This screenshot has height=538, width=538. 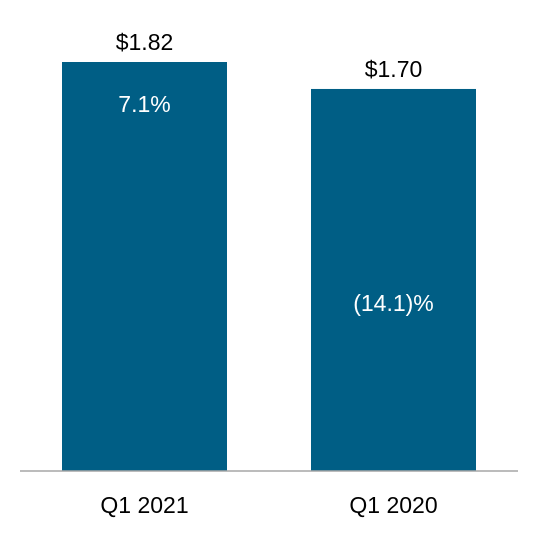 I want to click on value-label-1: $1.82, so click(x=145, y=42).